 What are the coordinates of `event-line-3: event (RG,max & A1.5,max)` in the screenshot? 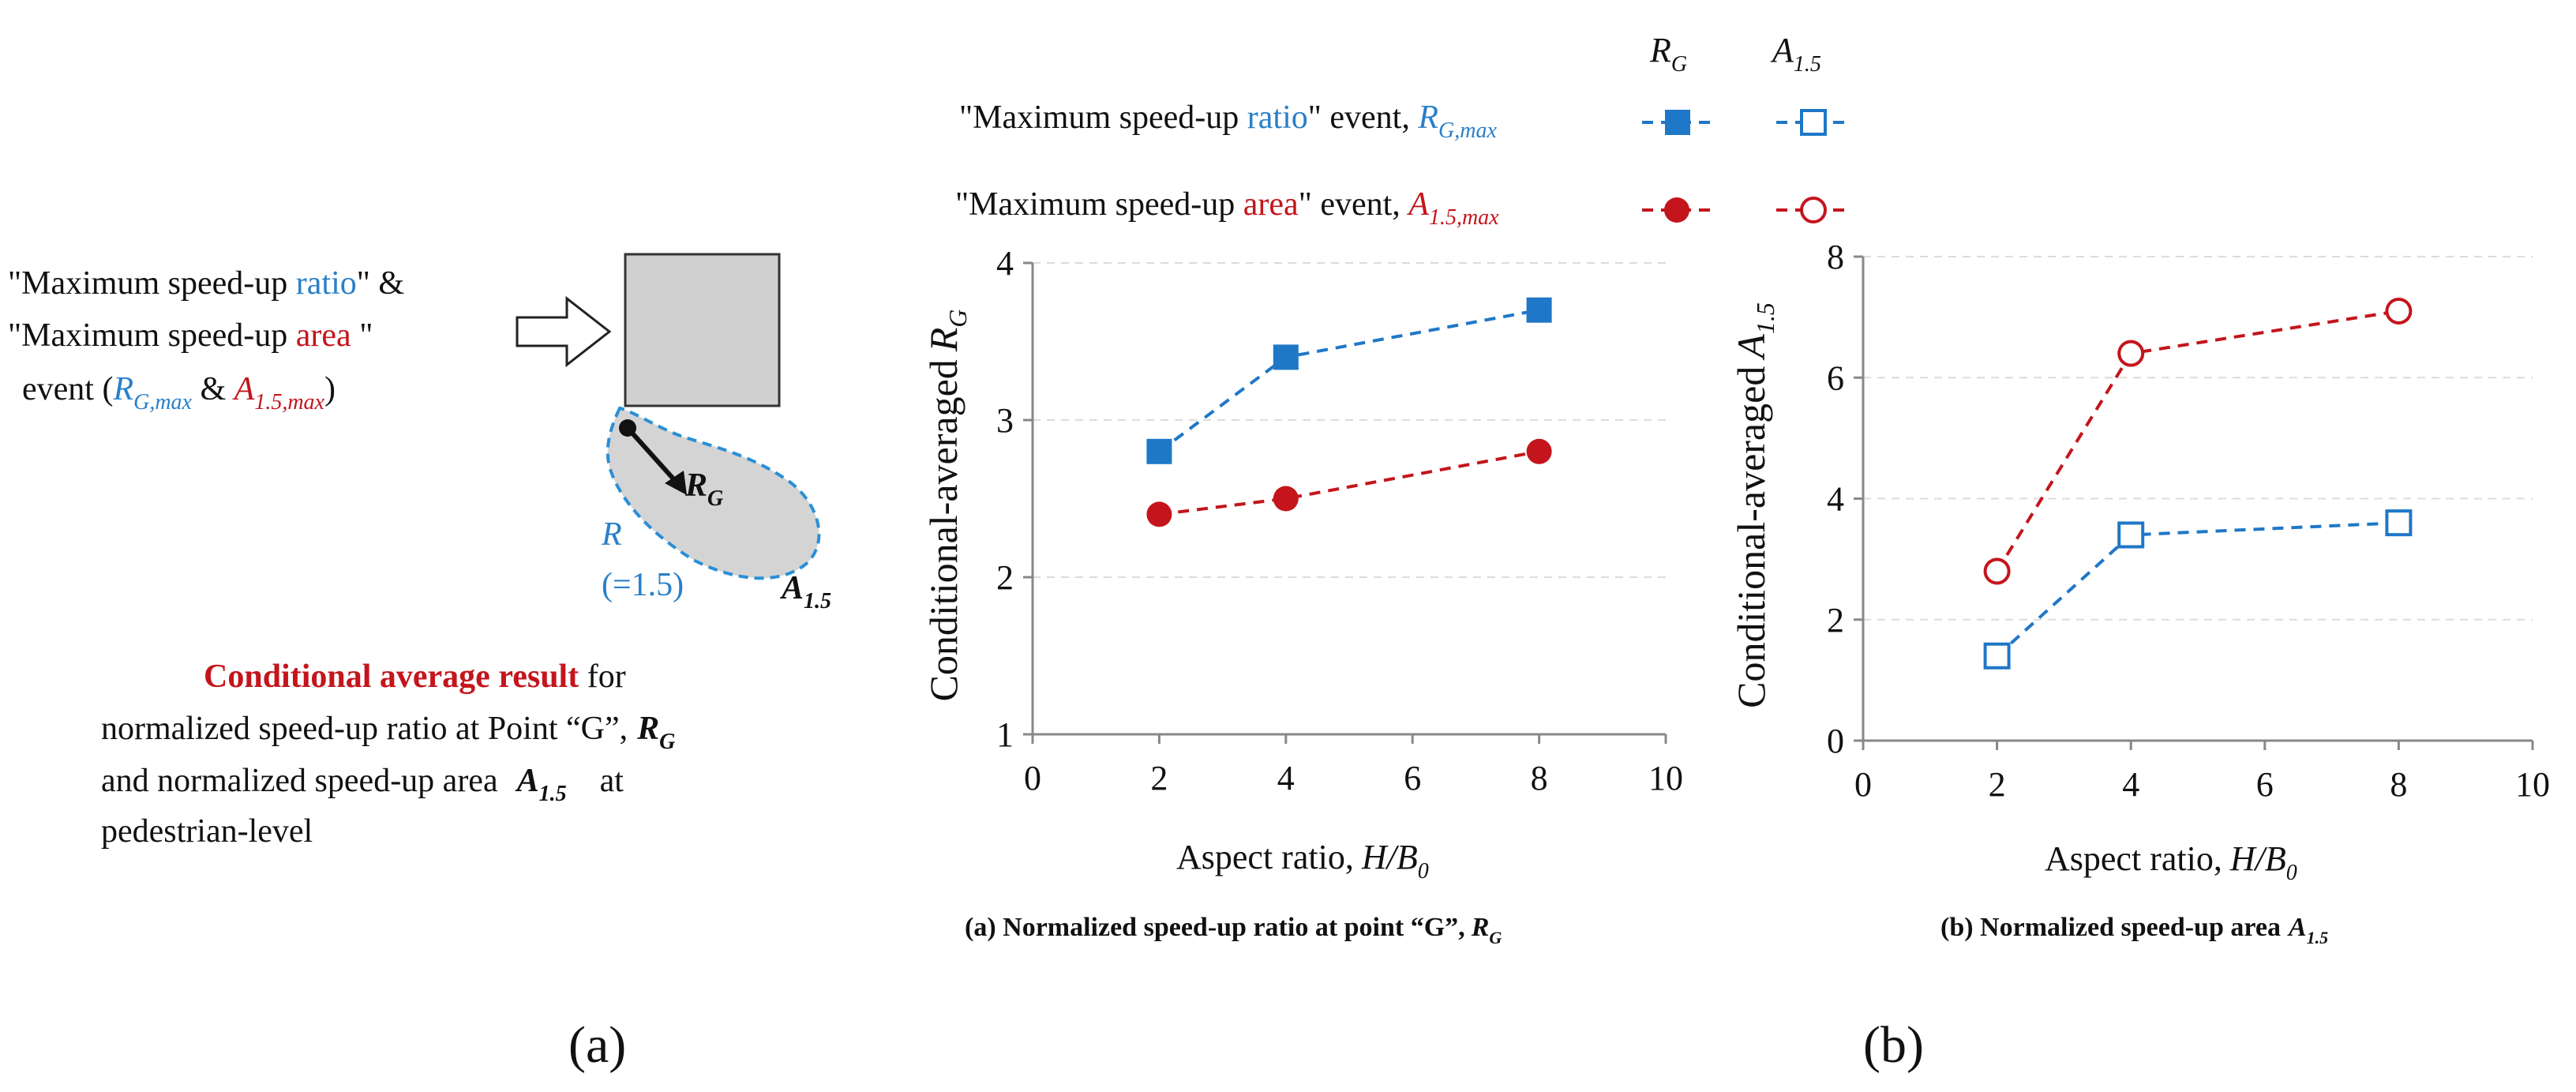 It's located at (179, 393).